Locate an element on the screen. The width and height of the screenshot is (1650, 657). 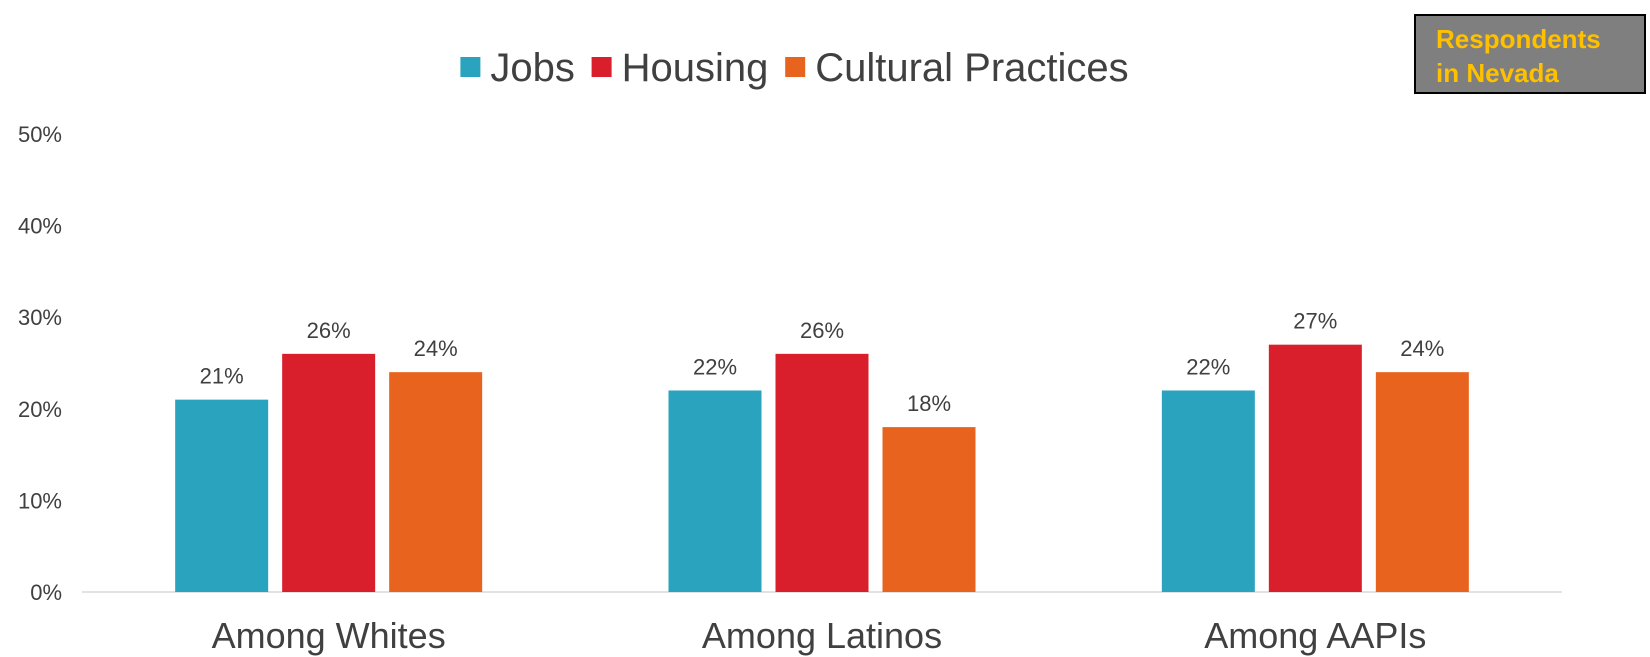
badge-line-1: Respondents is located at coordinates (1518, 39).